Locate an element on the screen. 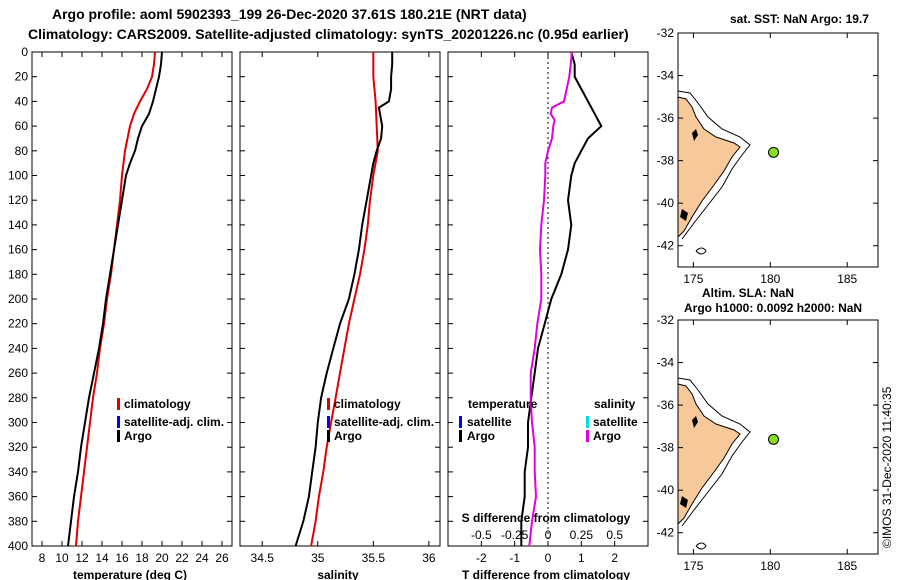  s-diff-tick-label: 0.25 is located at coordinates (582, 535).